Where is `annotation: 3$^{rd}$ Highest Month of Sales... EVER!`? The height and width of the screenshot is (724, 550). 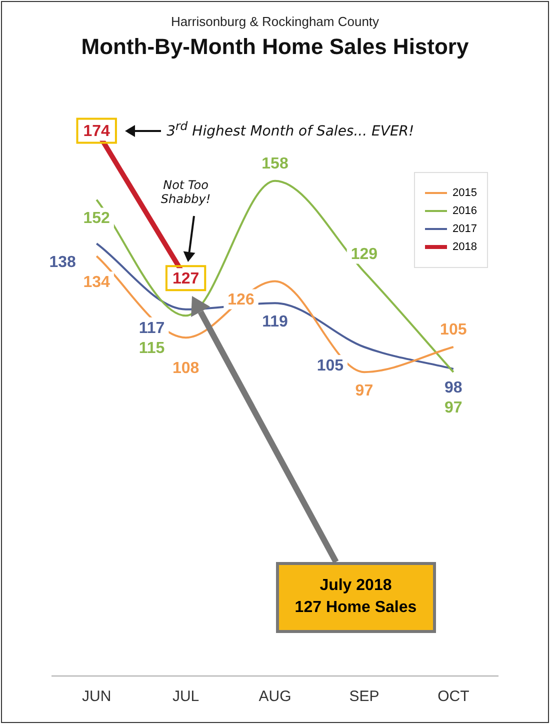 annotation: 3$^{rd}$ Highest Month of Sales... EVER! is located at coordinates (290, 129).